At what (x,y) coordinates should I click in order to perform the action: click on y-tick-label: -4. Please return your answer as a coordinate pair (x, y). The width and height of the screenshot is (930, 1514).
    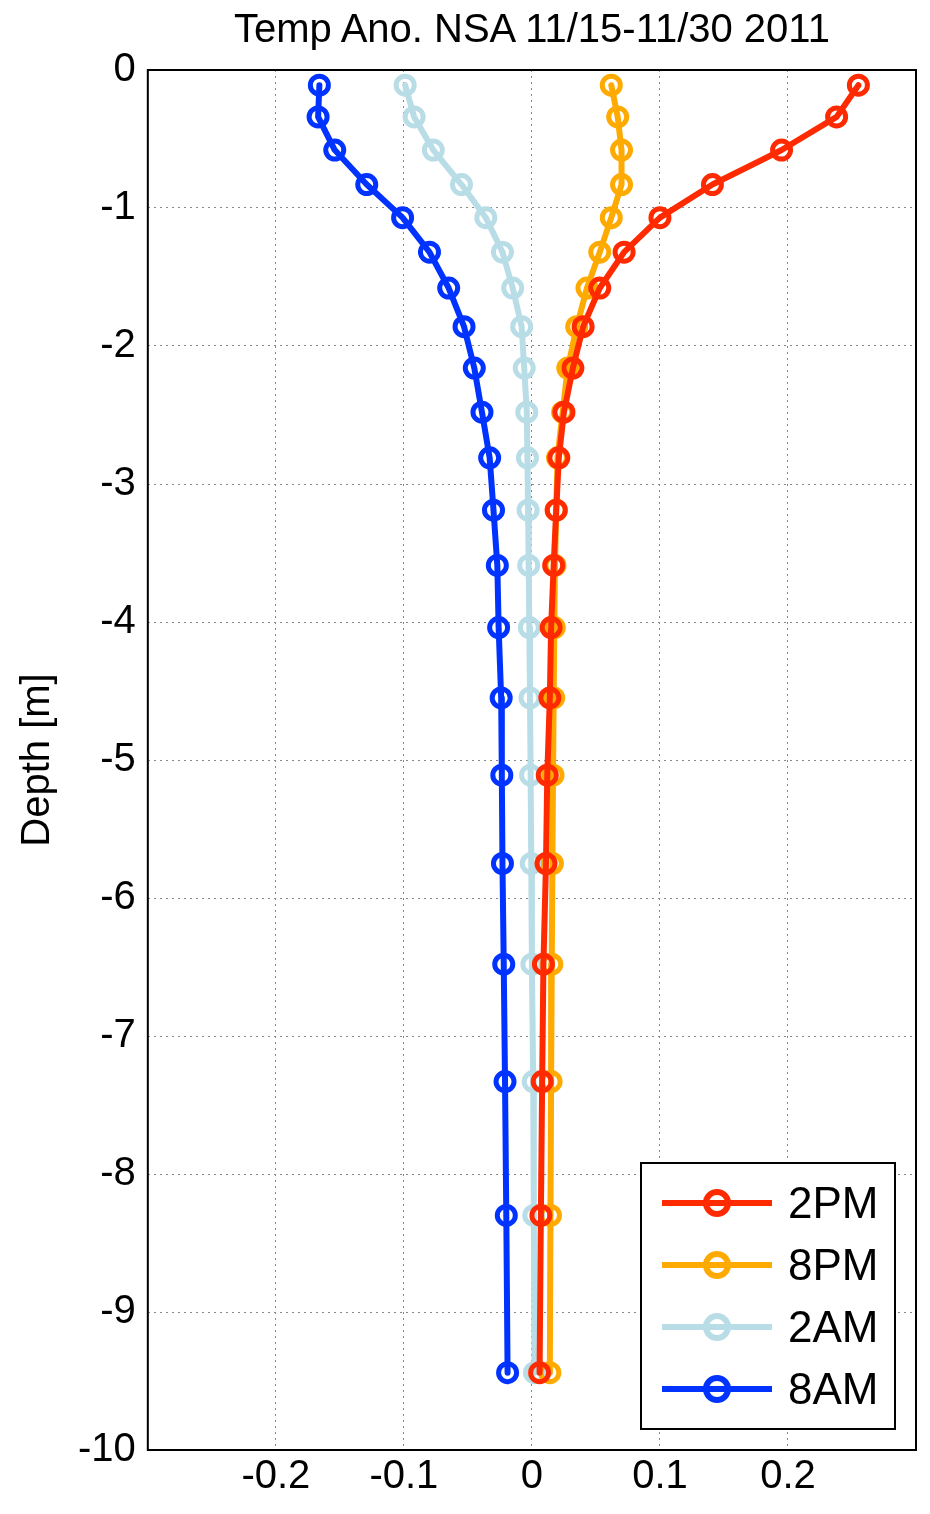
    Looking at the image, I should click on (118, 619).